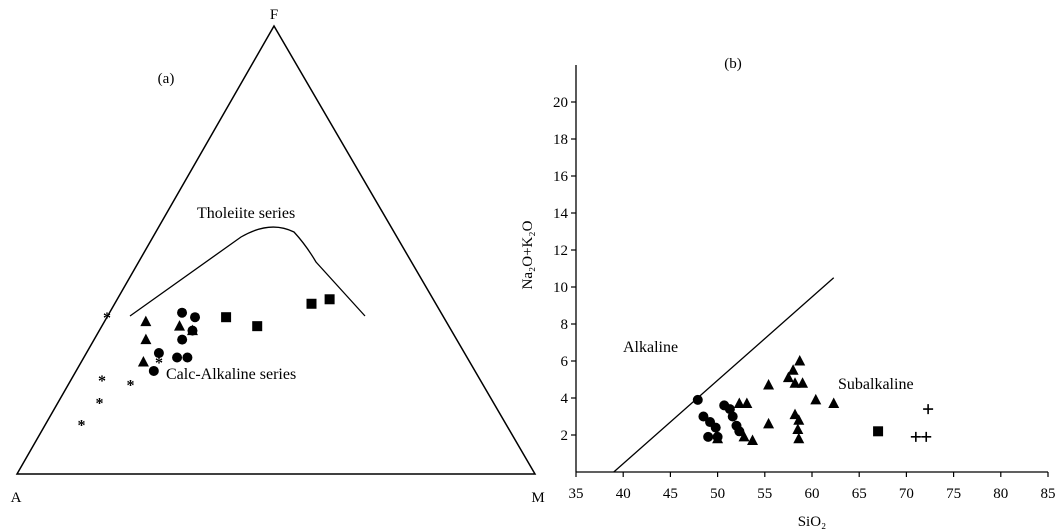 This screenshot has height=531, width=1058. I want to click on x-tick-label-35: 35, so click(576, 494).